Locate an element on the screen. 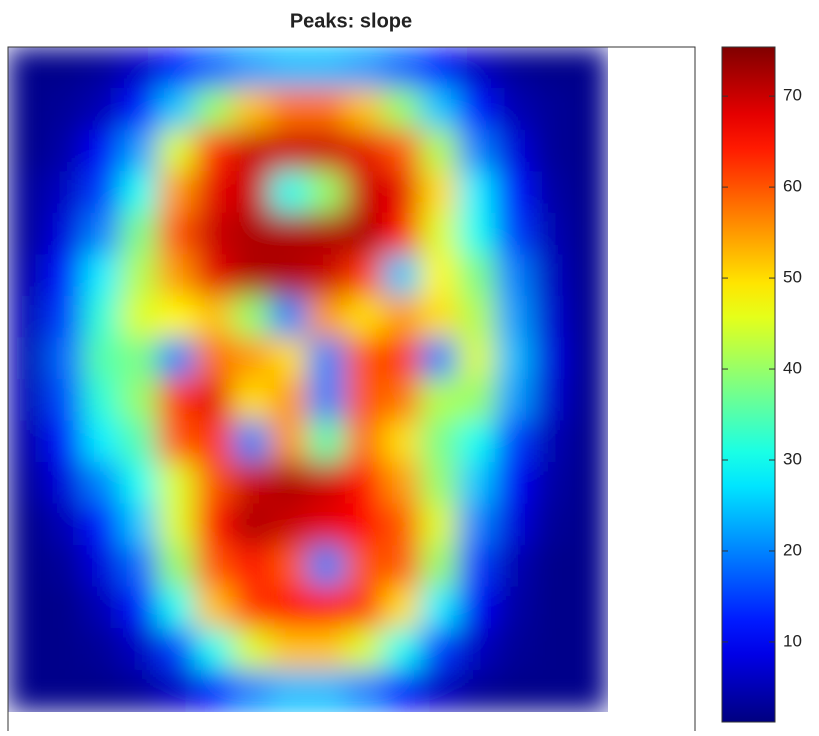 The image size is (819, 736). colorbar-tick-label: 10 is located at coordinates (792, 640).